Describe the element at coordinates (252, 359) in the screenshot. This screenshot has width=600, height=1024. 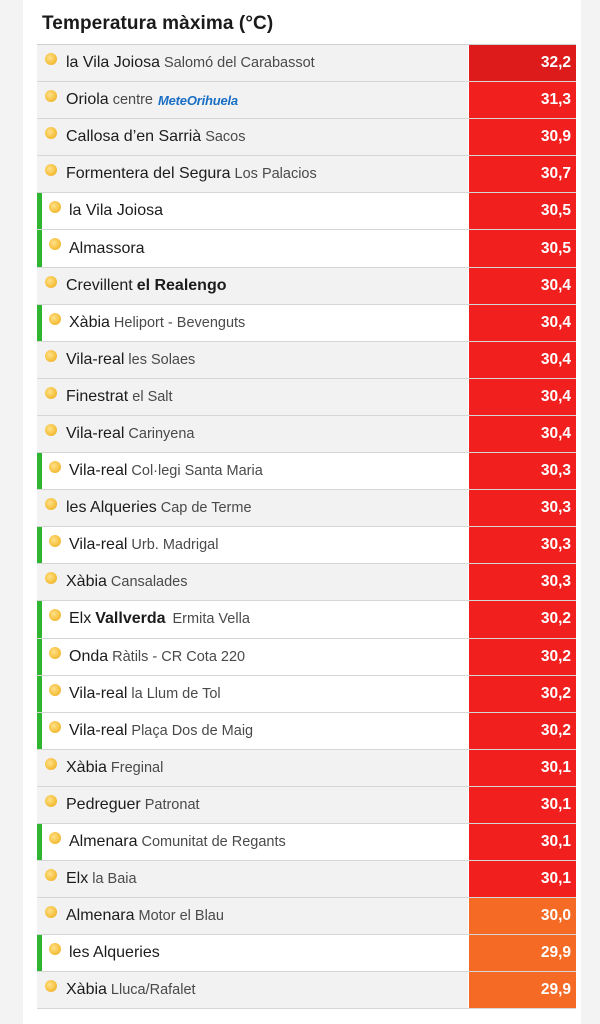
I see `station-name-cell: Vila-real les Solaes` at that location.